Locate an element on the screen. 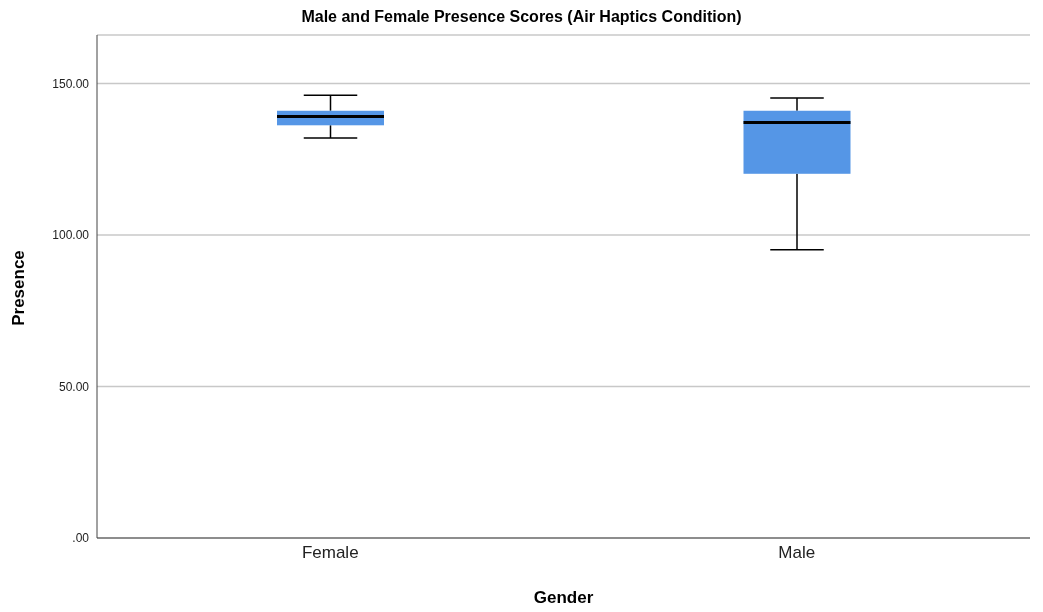 This screenshot has height=612, width=1043. y-axis-title: Presence is located at coordinates (19, 288).